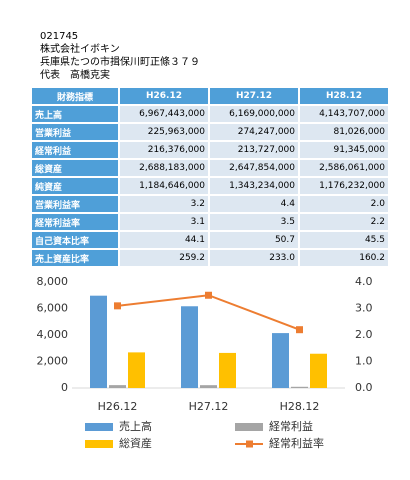 Image resolution: width=410 pixels, height=480 pixels. I want to click on y2-tick-label: 2.0, so click(364, 334).